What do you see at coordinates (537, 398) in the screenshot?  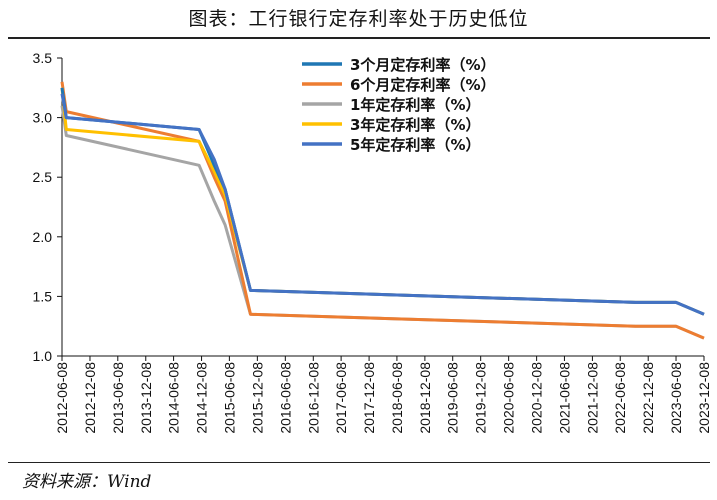 I see `x-tick-label: 2020-12-08` at bounding box center [537, 398].